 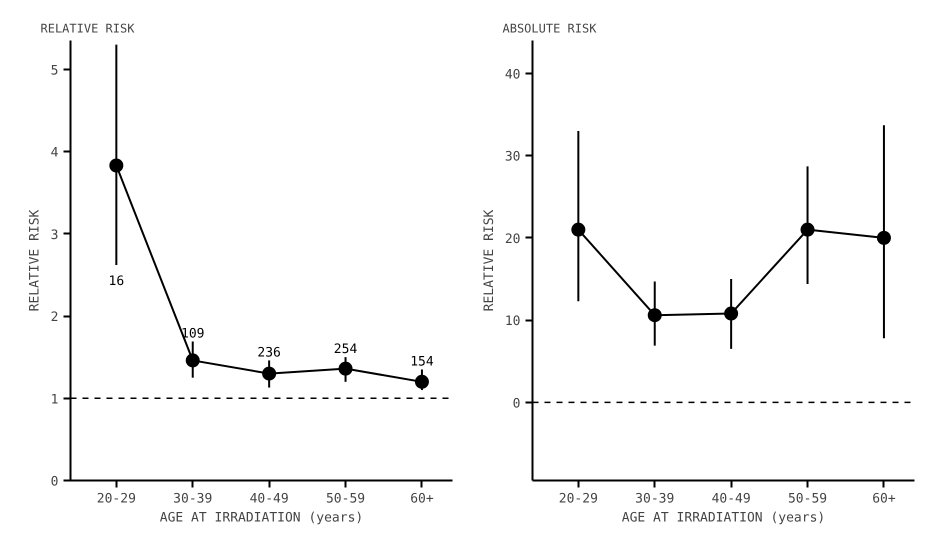 What do you see at coordinates (346, 350) in the screenshot?
I see `annotation: 254` at bounding box center [346, 350].